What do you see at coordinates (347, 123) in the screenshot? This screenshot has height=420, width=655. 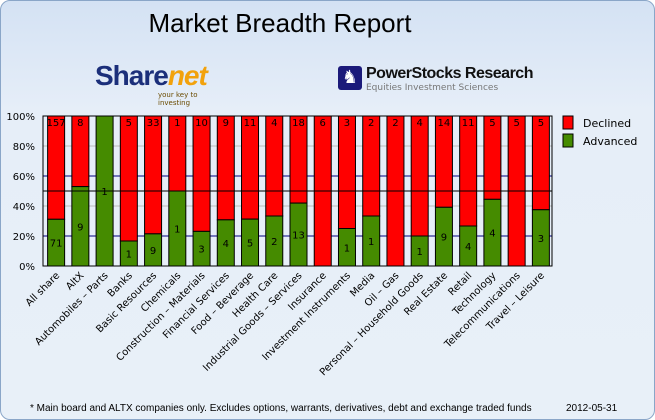 I see `declined-label: 3` at bounding box center [347, 123].